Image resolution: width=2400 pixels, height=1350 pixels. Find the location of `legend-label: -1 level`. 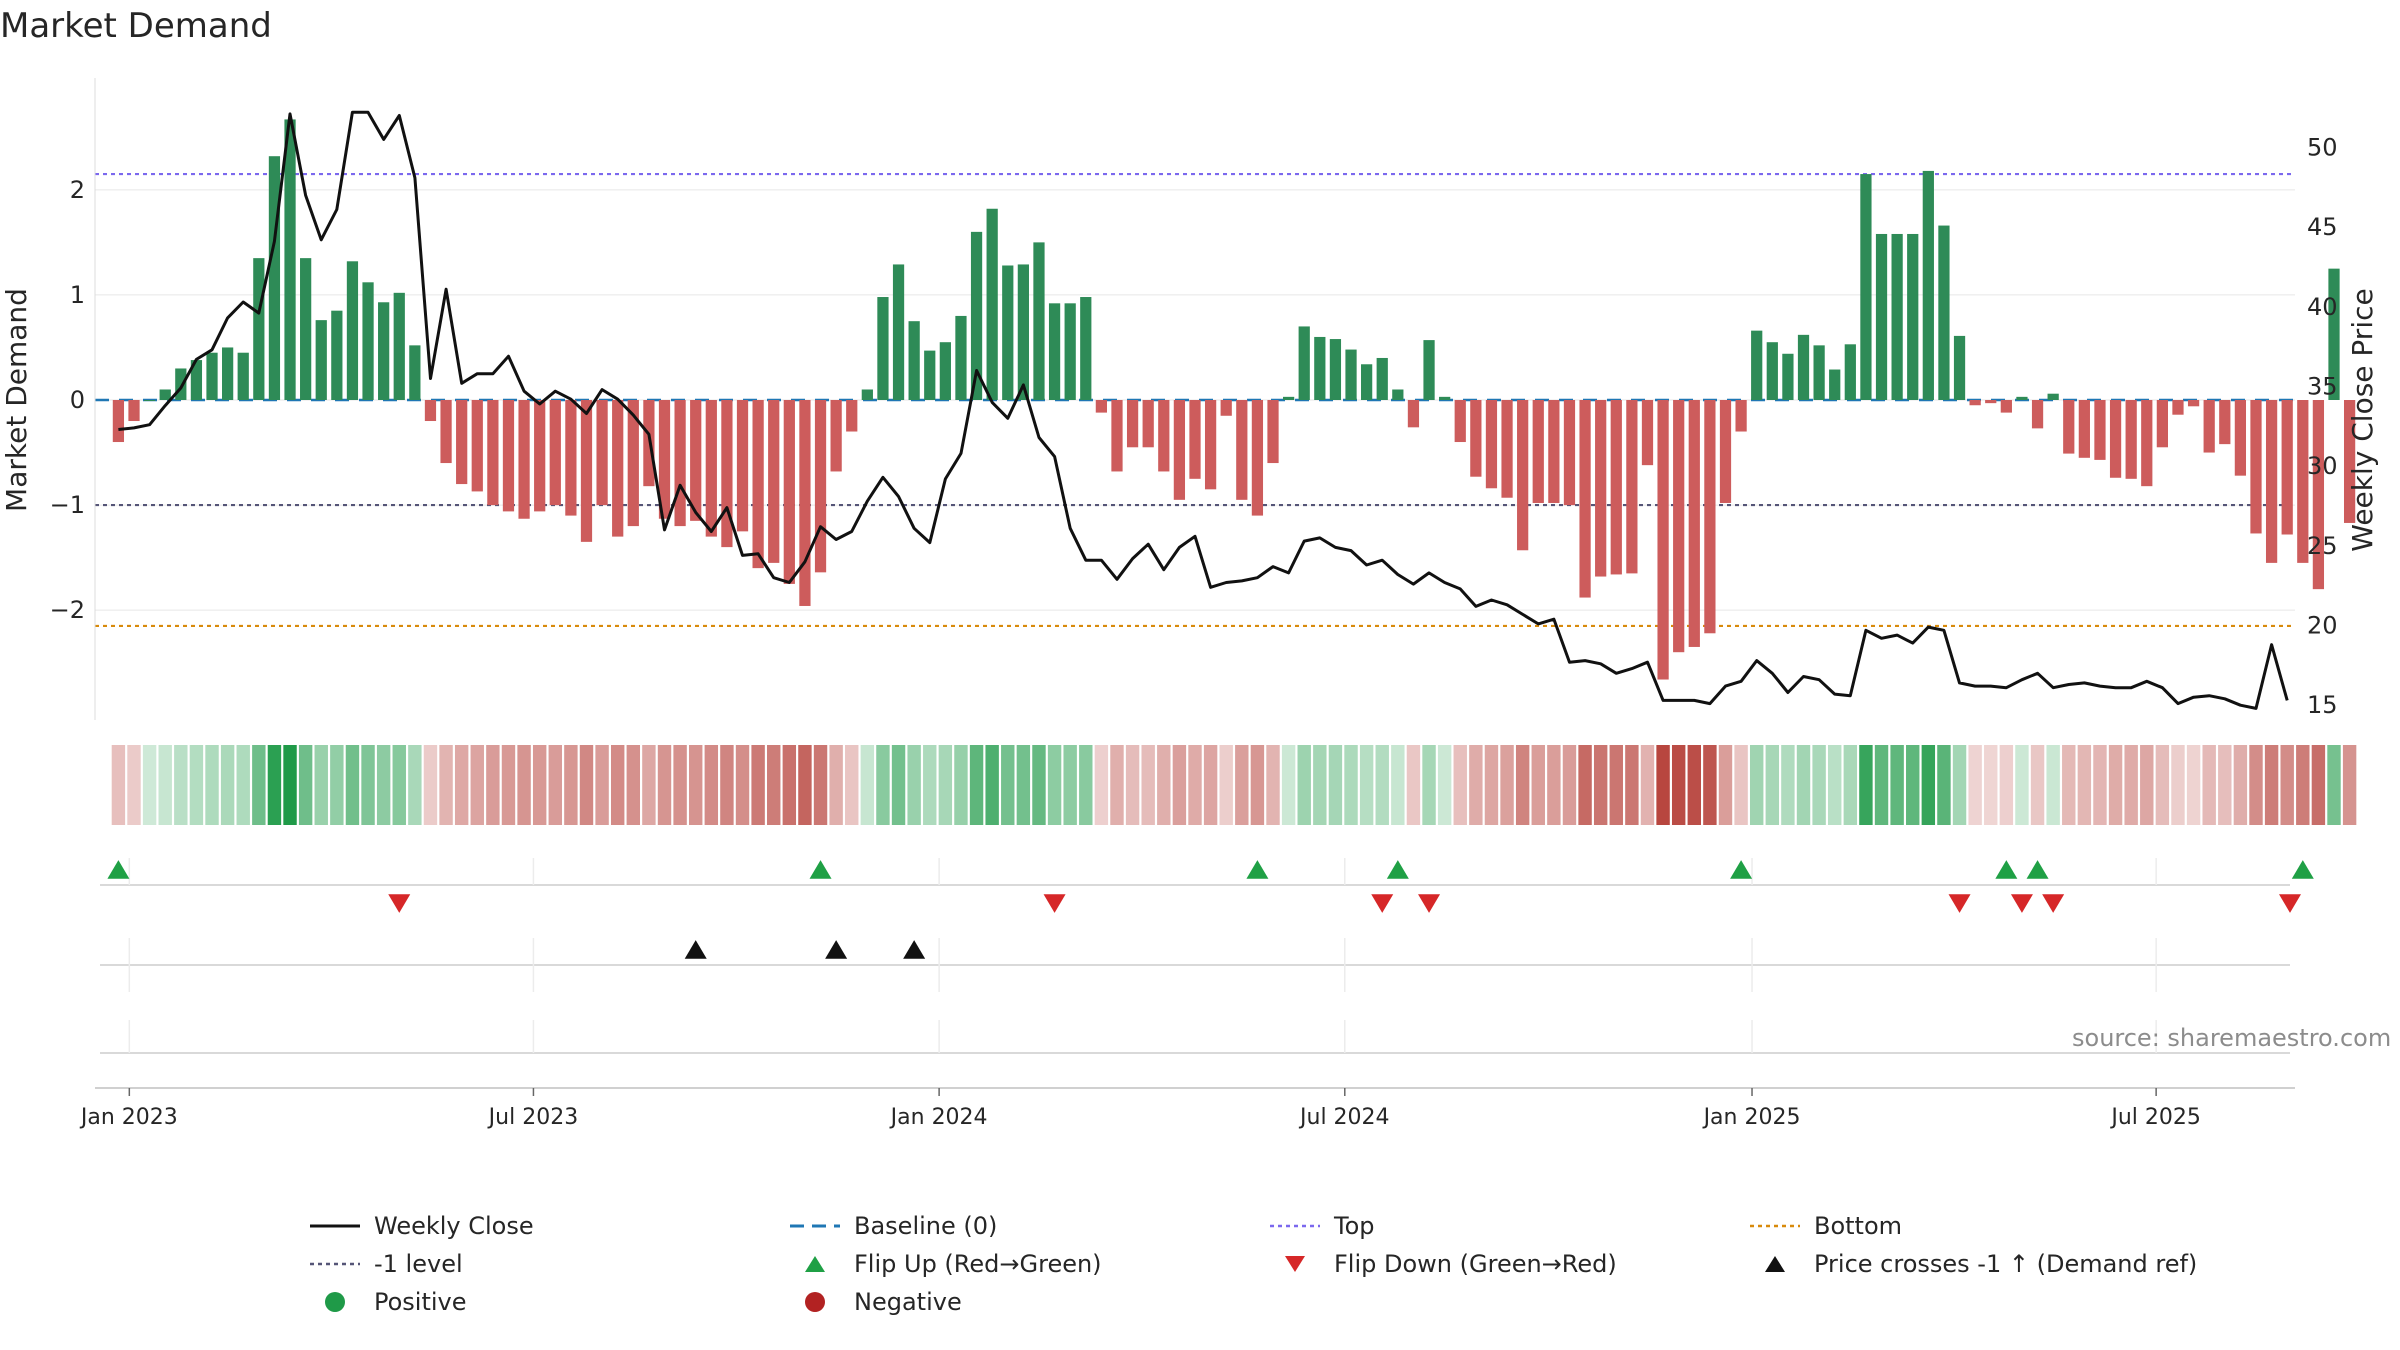

legend-label: -1 level is located at coordinates (418, 1264).